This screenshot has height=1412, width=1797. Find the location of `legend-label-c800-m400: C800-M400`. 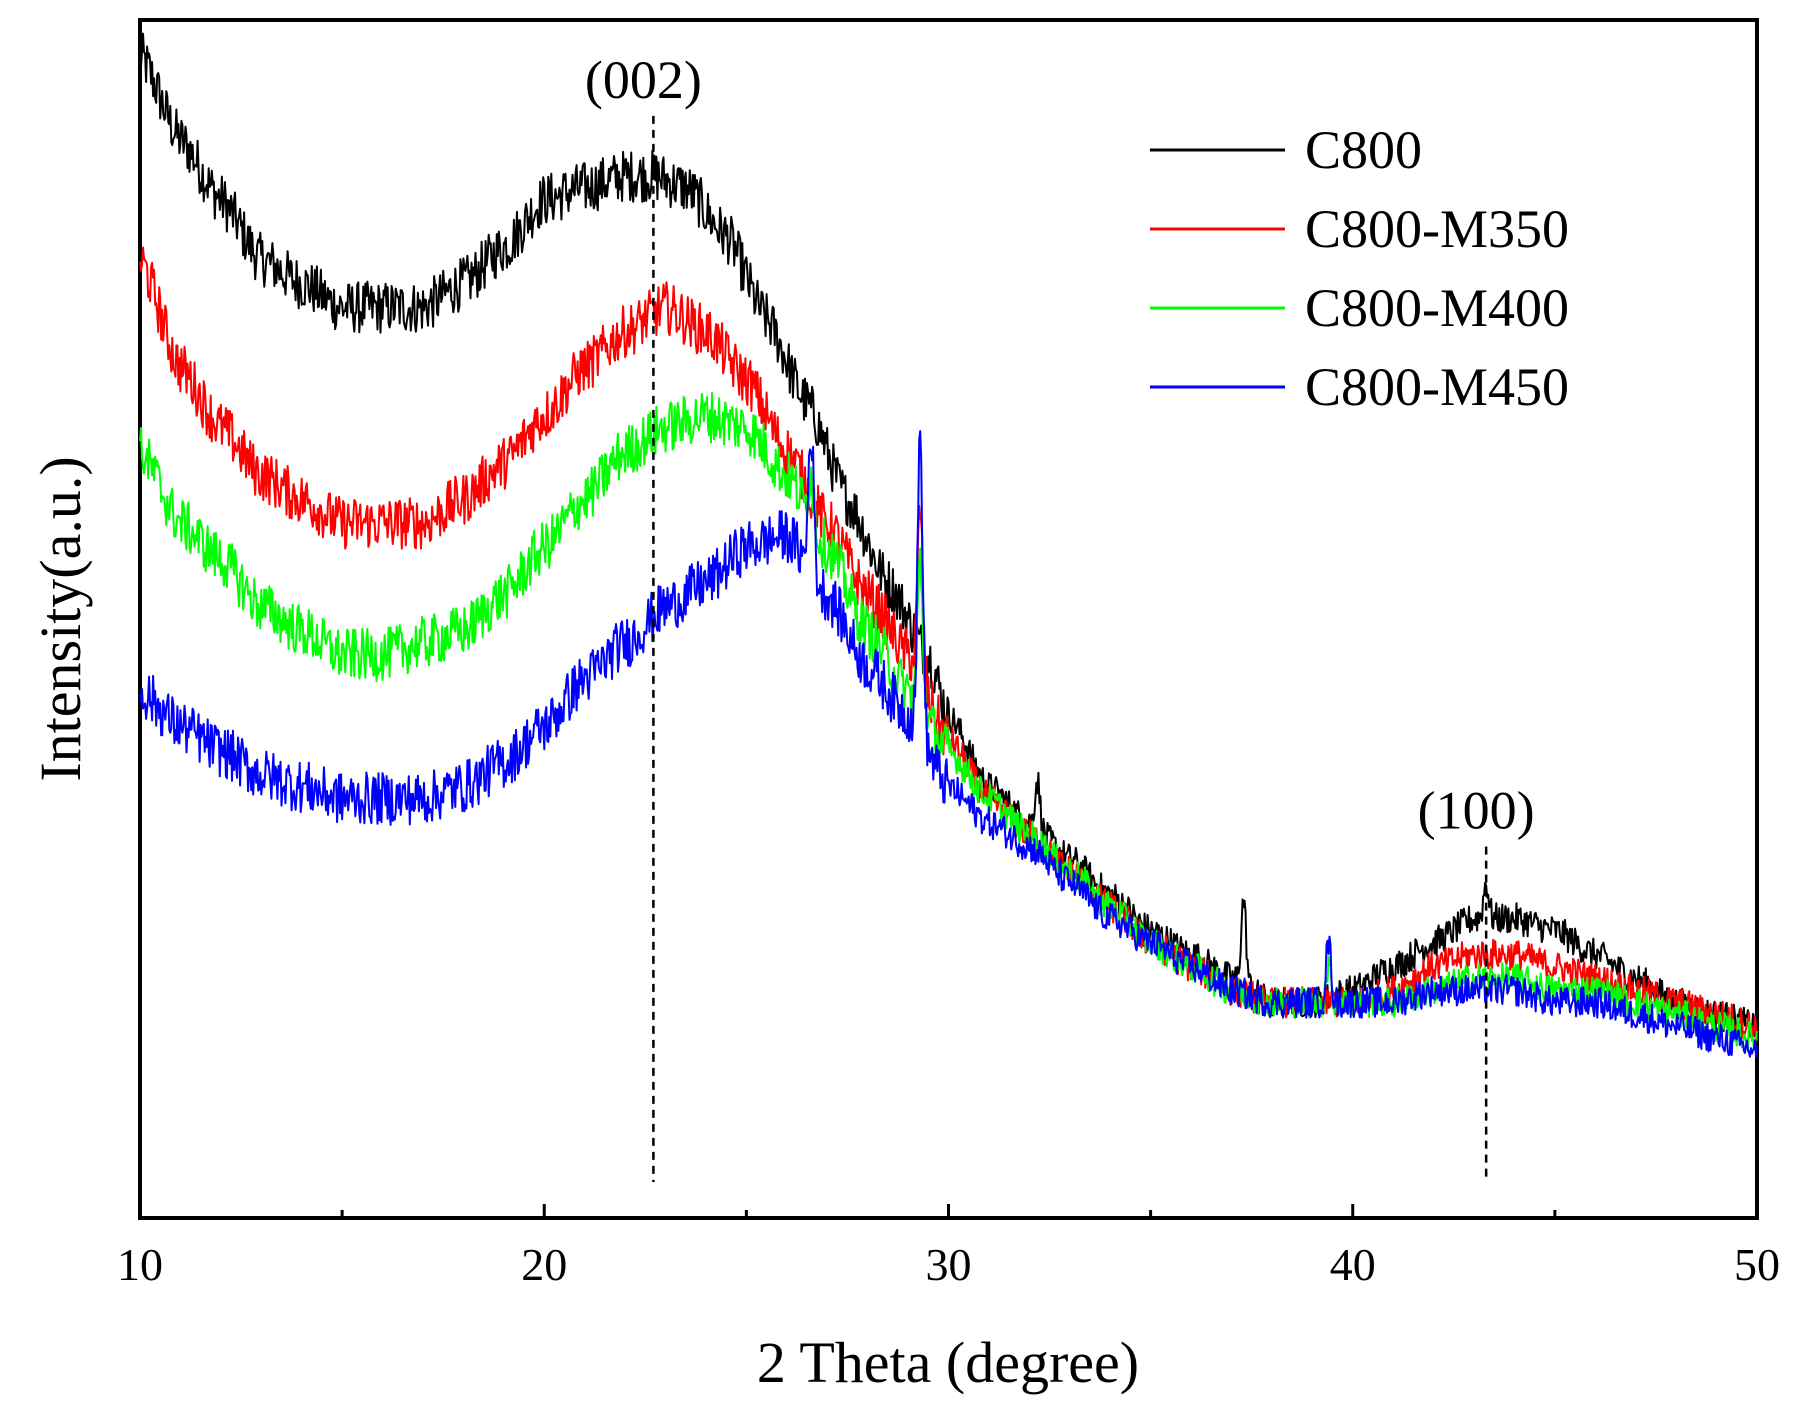

legend-label-c800-m400: C800-M400 is located at coordinates (1437, 308).